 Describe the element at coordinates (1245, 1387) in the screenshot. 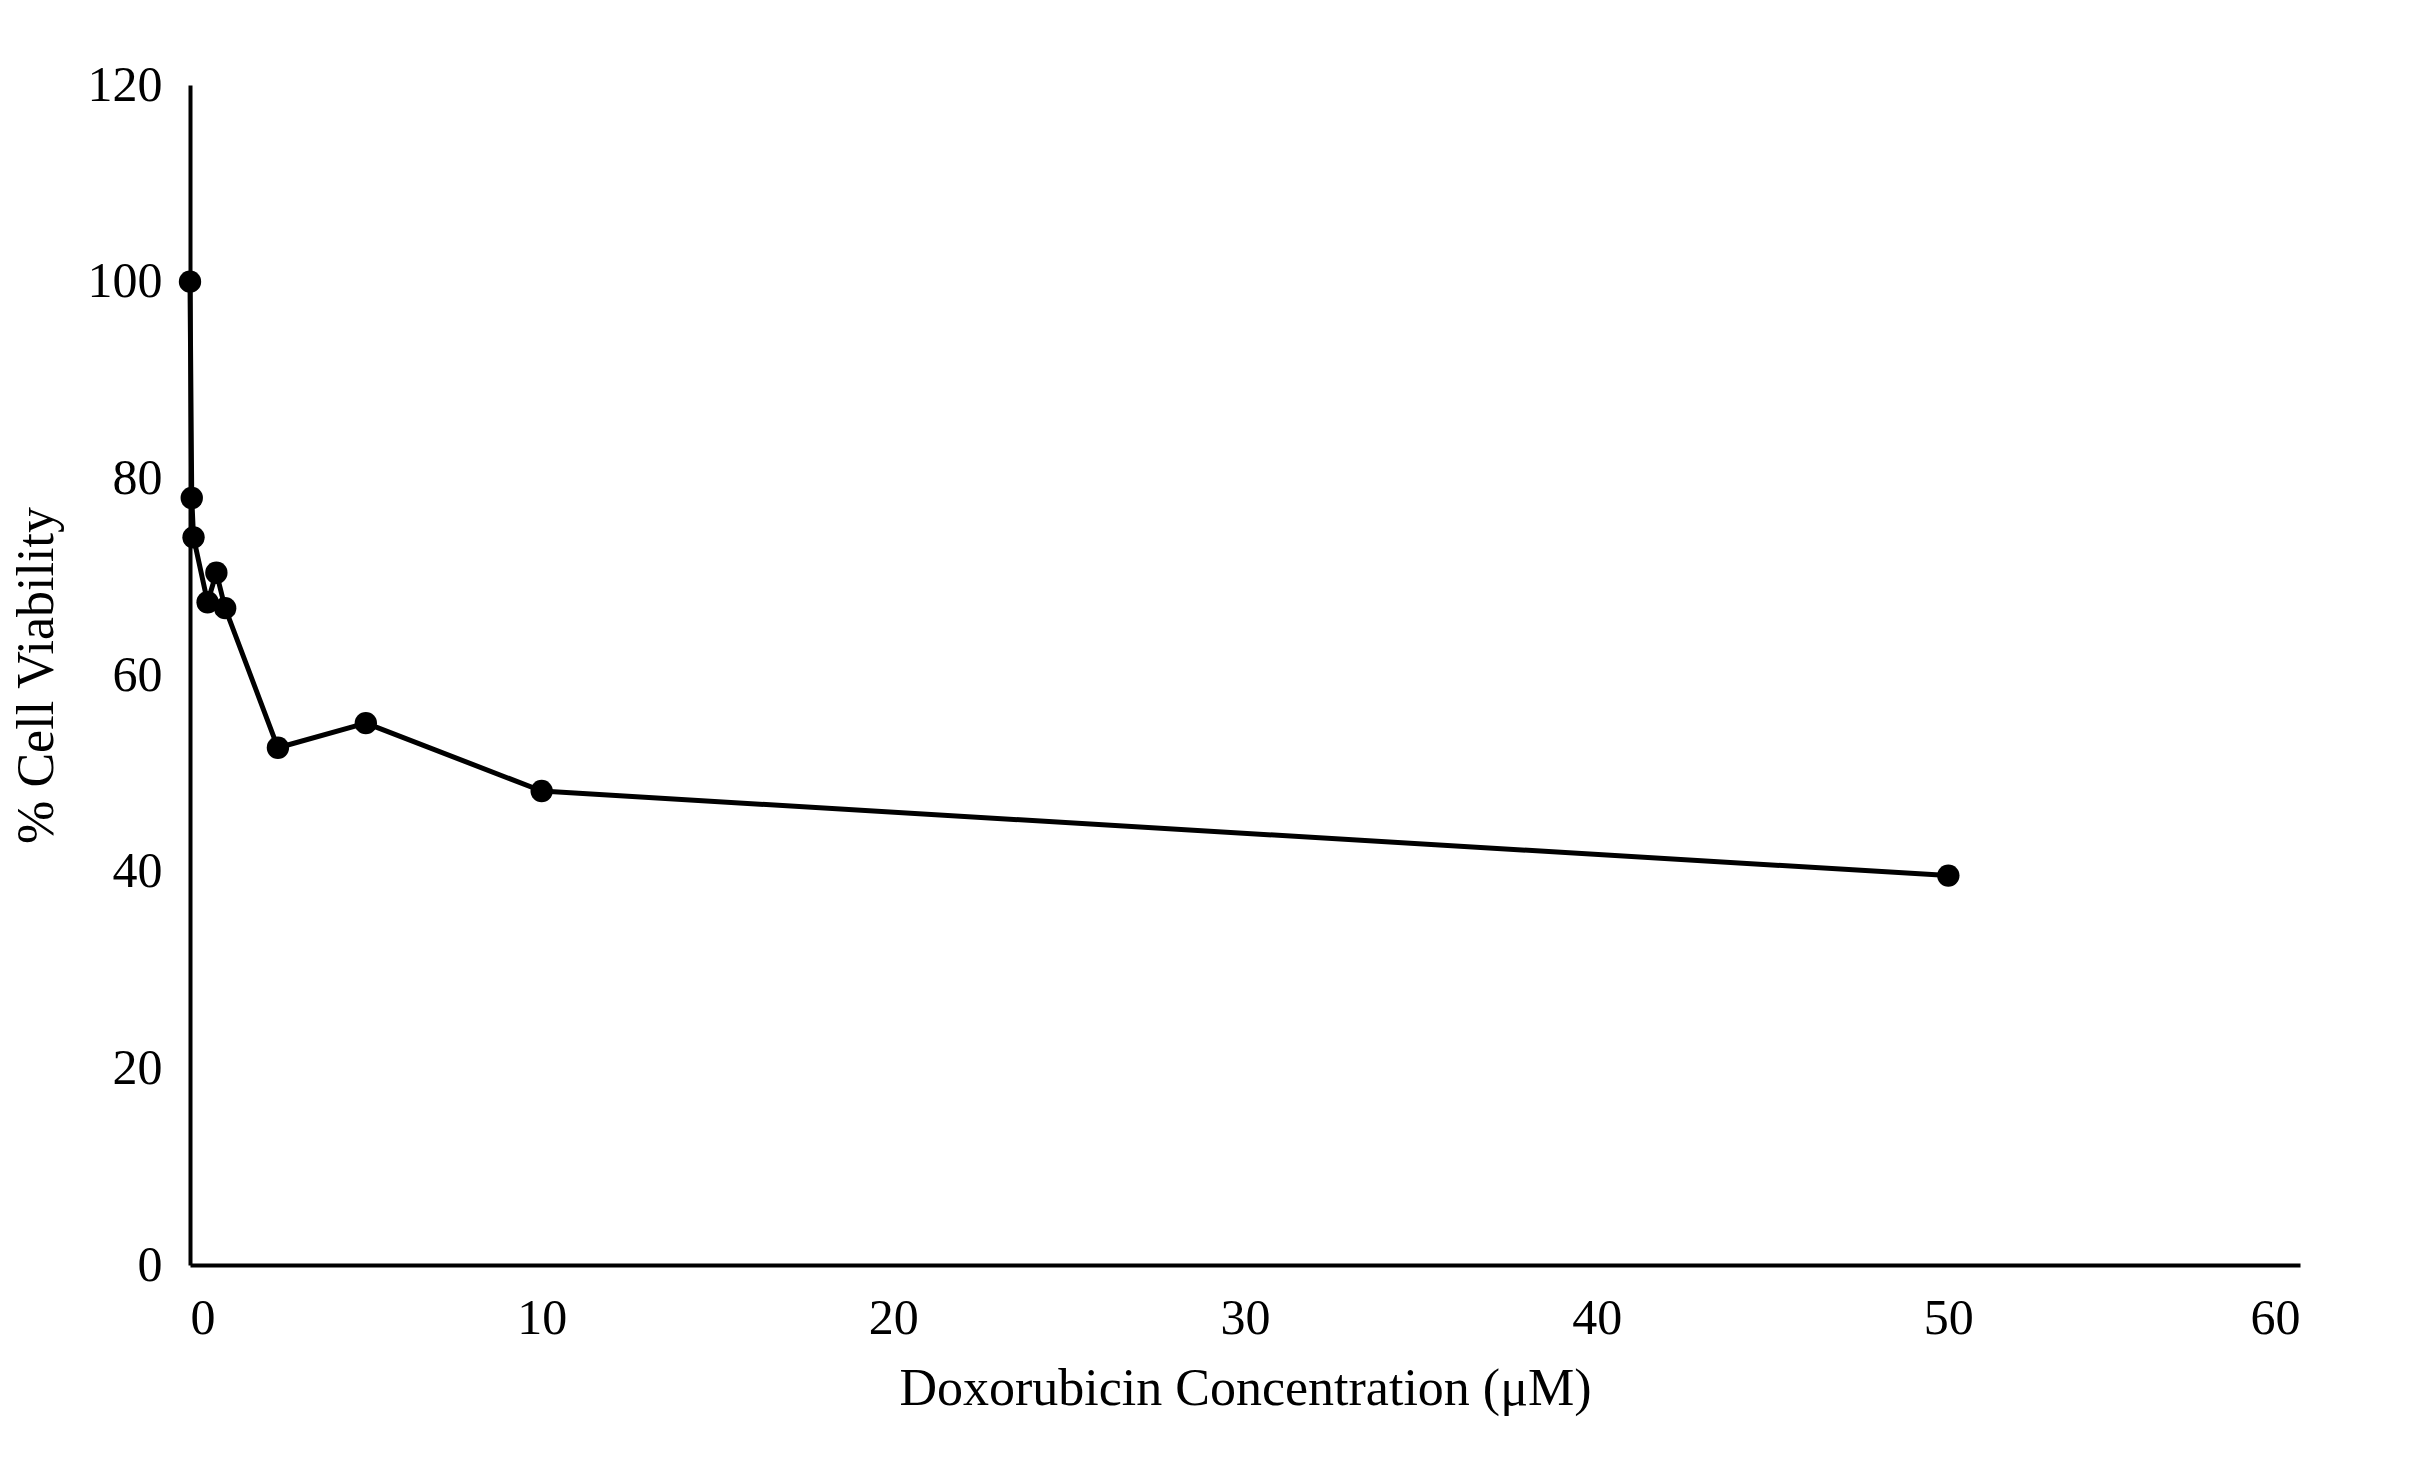

I see `x-axis-title: Doxorubicin Concentration (μM)` at that location.